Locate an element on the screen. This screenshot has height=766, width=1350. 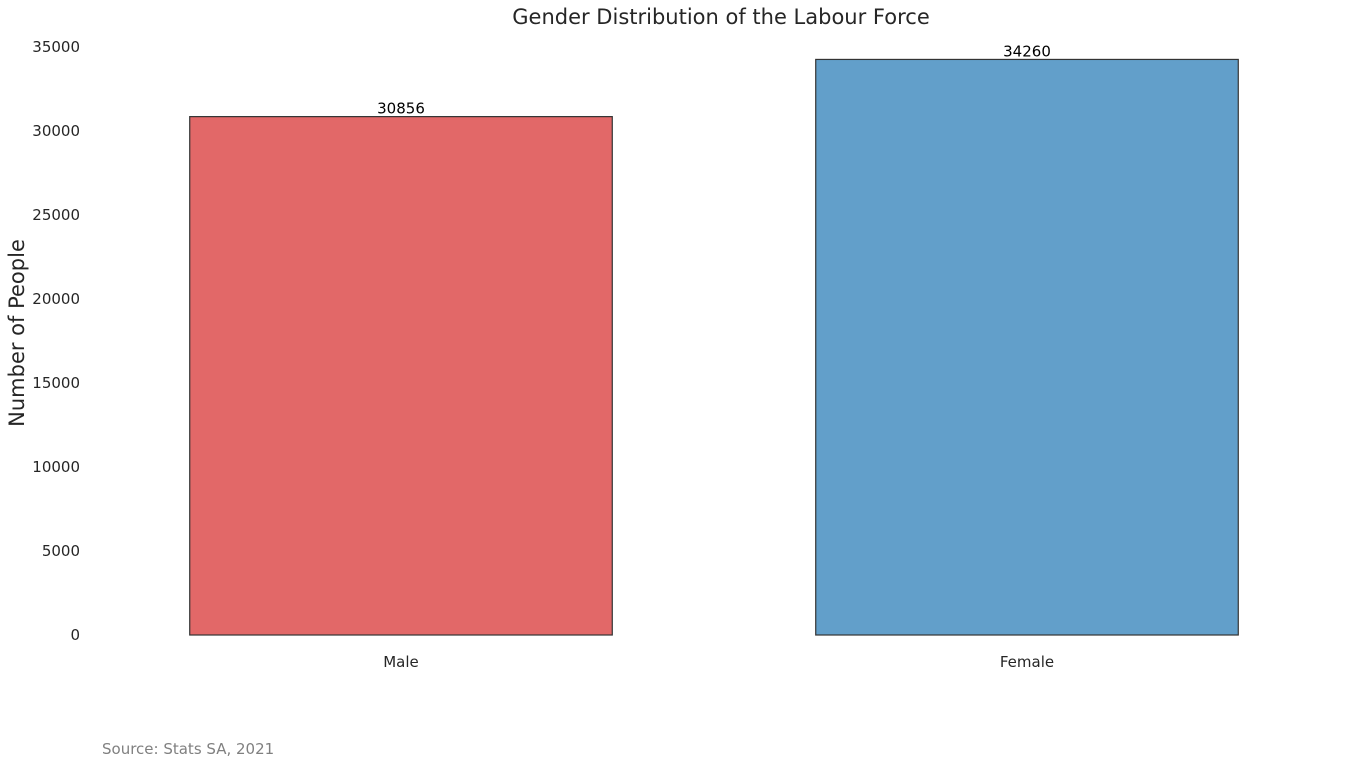
y-axis-label: Number of People is located at coordinates (17, 333).